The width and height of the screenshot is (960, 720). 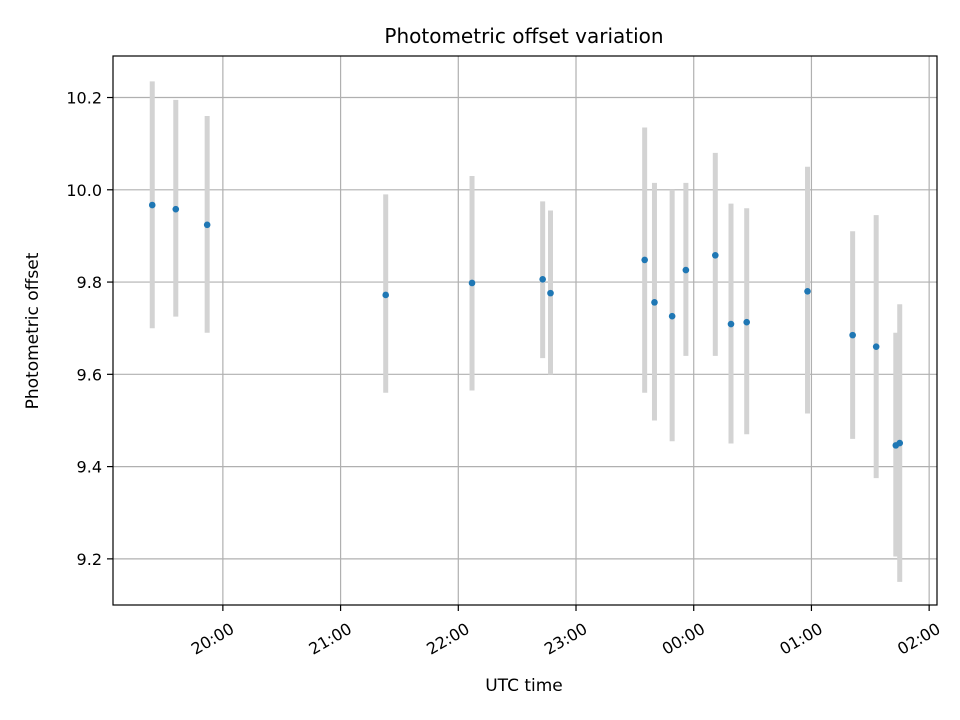 What do you see at coordinates (89, 282) in the screenshot?
I see `y-tick-label: 9.8` at bounding box center [89, 282].